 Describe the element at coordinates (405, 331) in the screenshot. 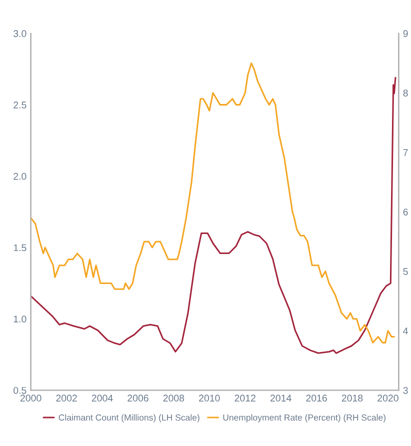

I see `y2-tick-label: 4` at that location.